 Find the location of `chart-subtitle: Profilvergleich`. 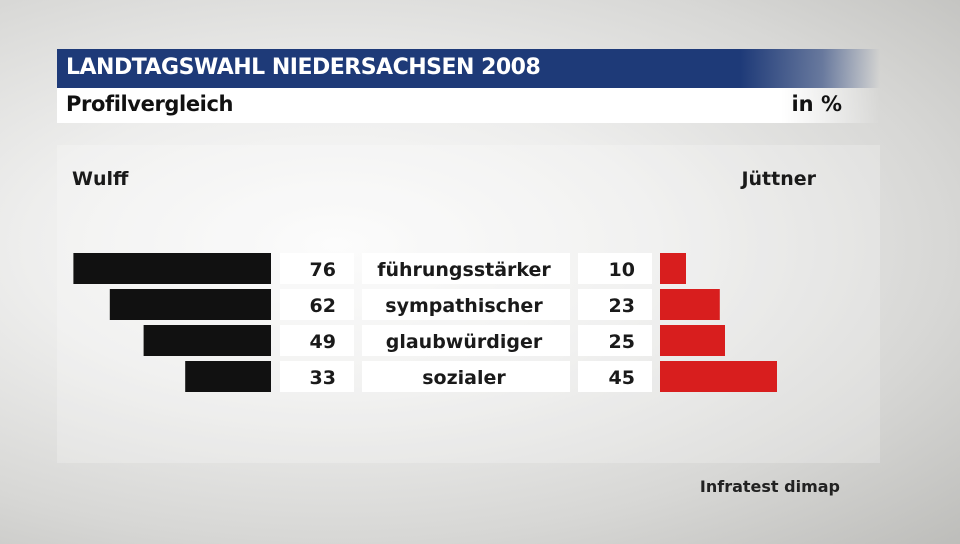

chart-subtitle: Profilvergleich is located at coordinates (150, 104).